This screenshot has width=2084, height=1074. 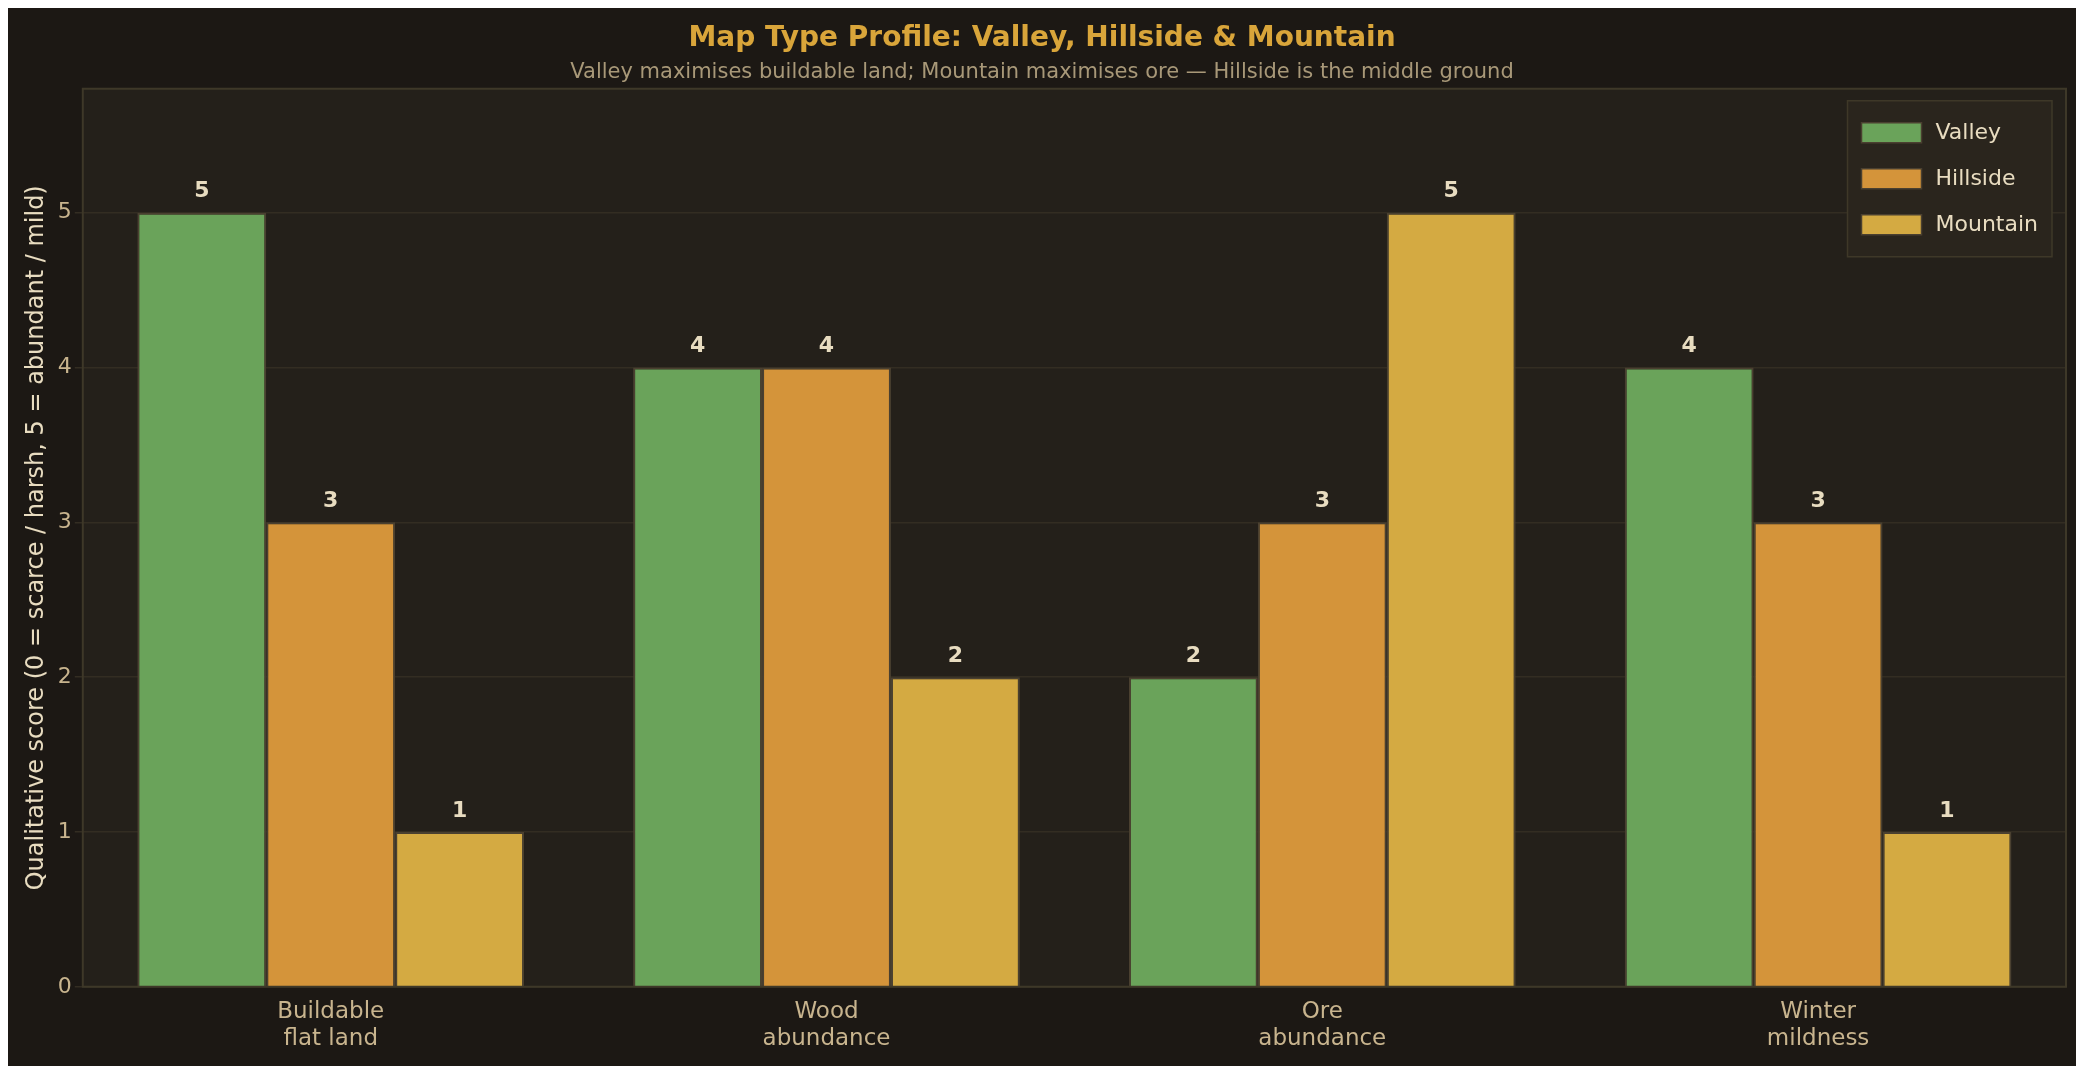 I want to click on y-tick-label: 1, so click(x=64, y=830).